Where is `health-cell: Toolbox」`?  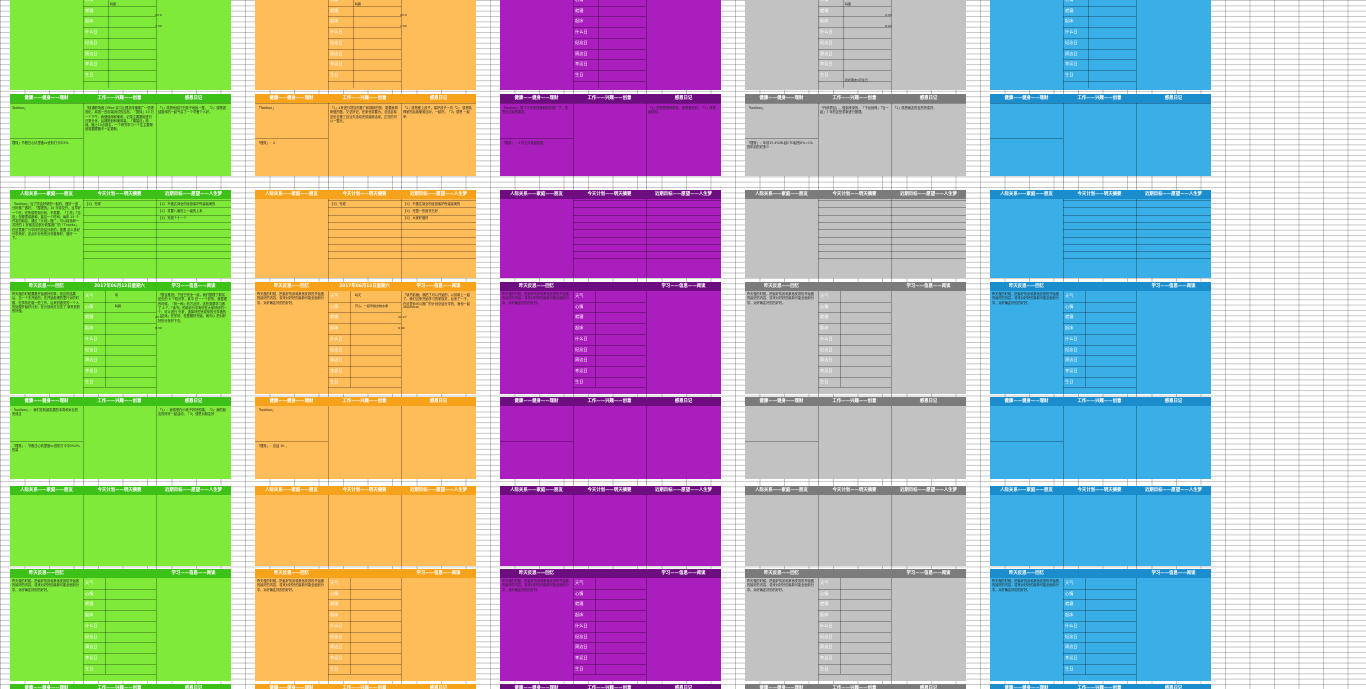 health-cell: Toolbox」 is located at coordinates (20, 108).